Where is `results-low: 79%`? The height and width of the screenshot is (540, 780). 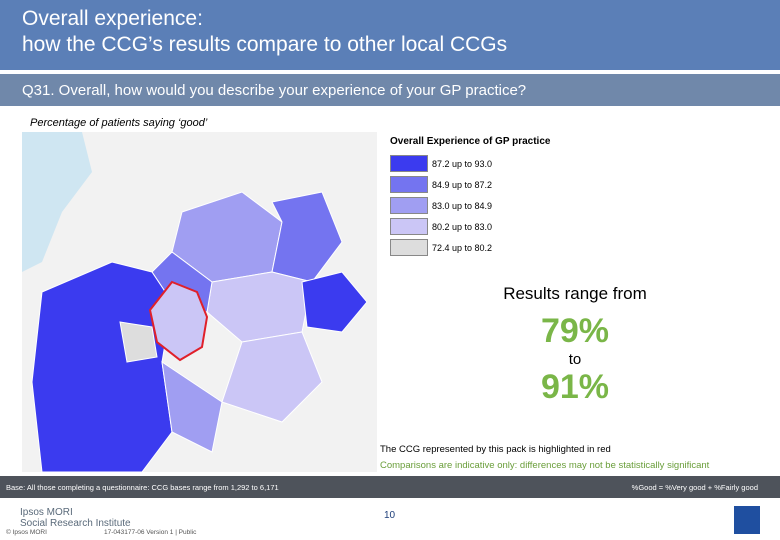
results-low: 79% is located at coordinates (575, 331).